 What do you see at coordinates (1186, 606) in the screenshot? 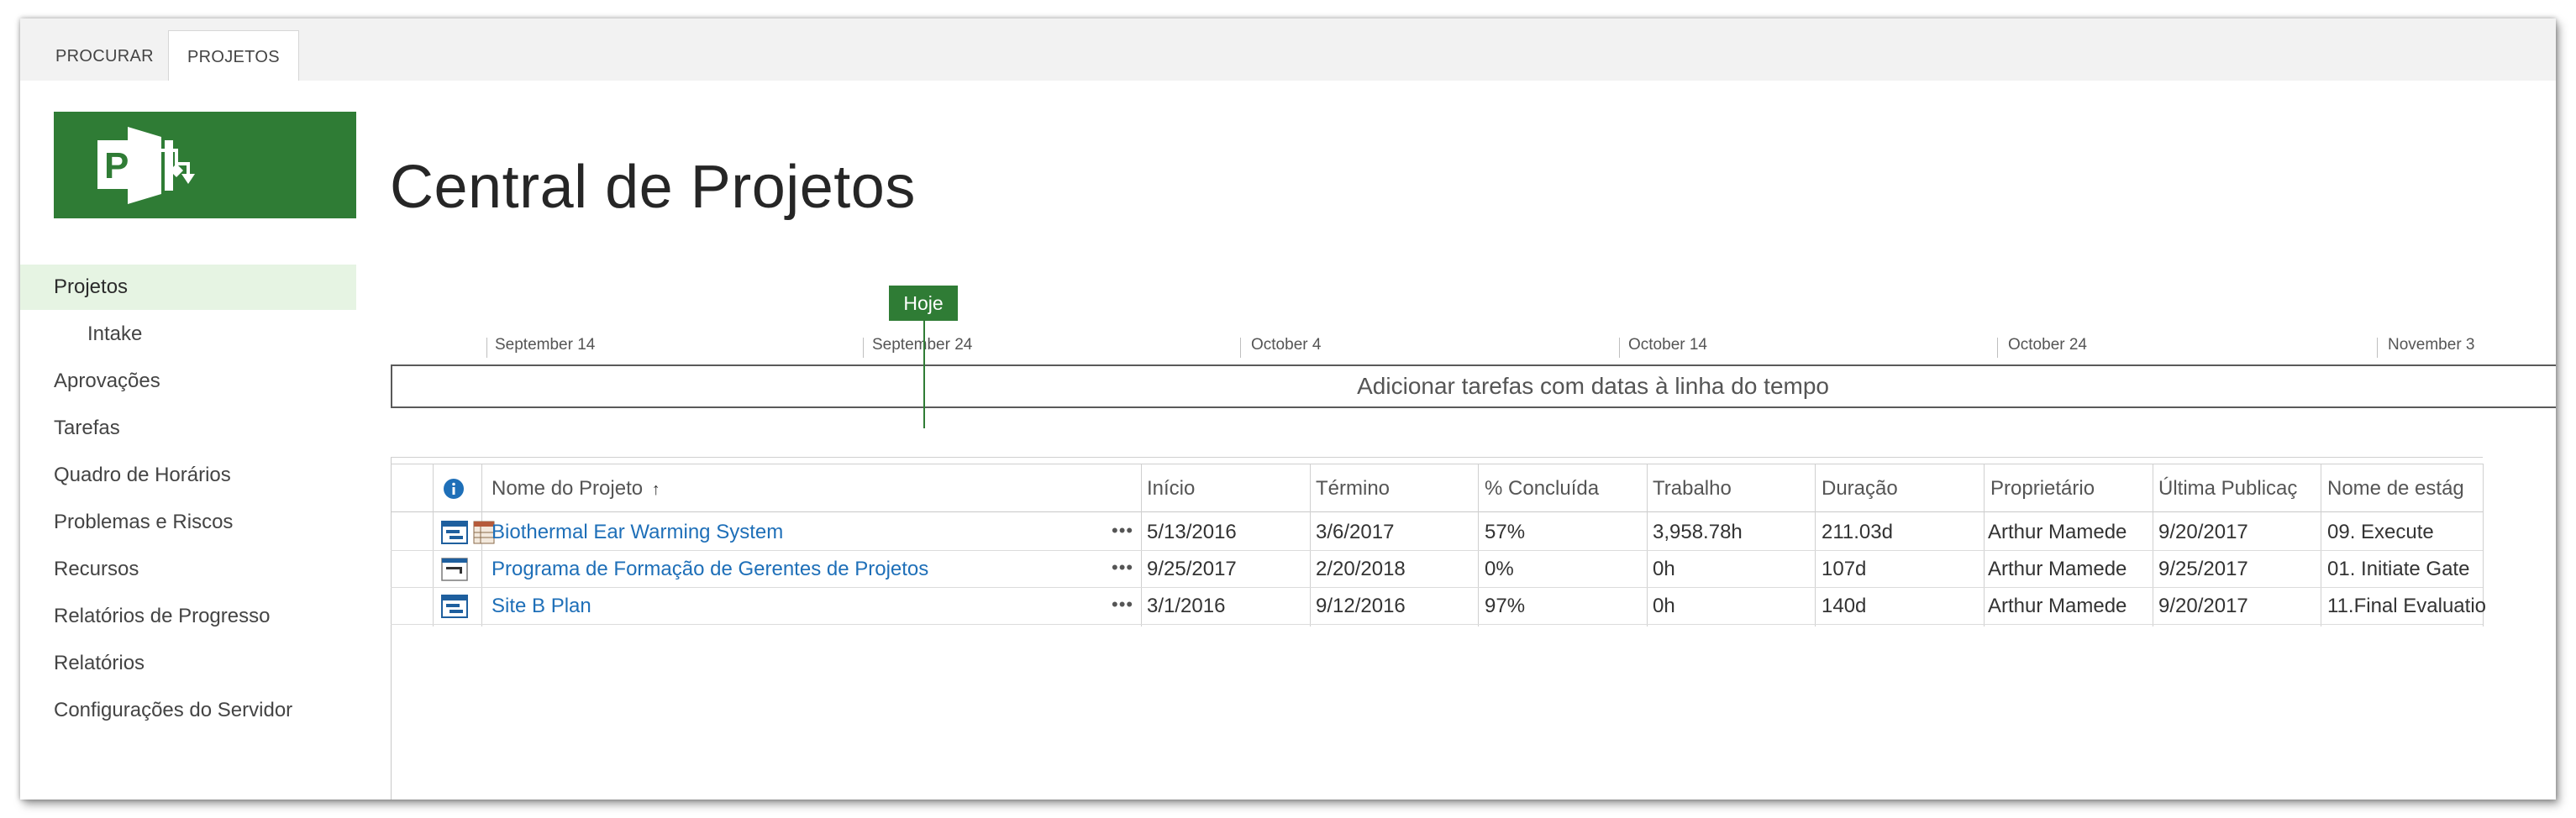
I see `cell-inicio: 3/1/2016` at bounding box center [1186, 606].